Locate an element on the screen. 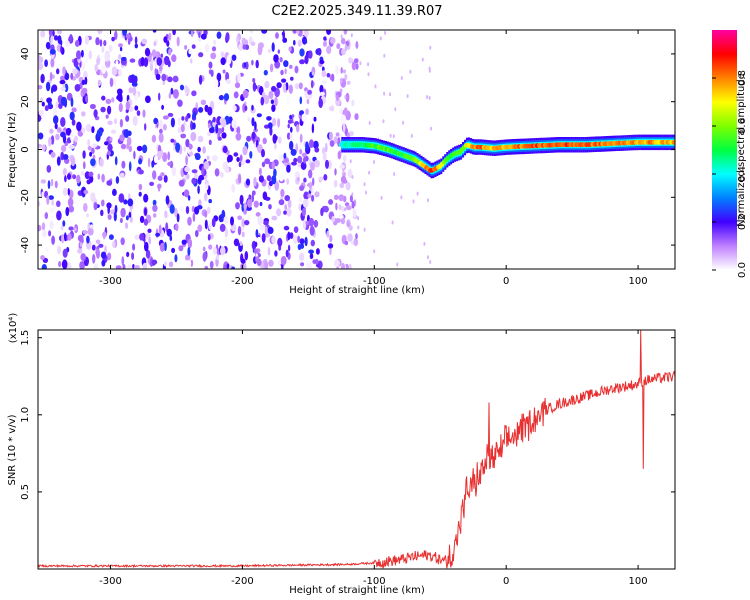  snr-y-label: SNR (10 * v/v) is located at coordinates (12, 449).